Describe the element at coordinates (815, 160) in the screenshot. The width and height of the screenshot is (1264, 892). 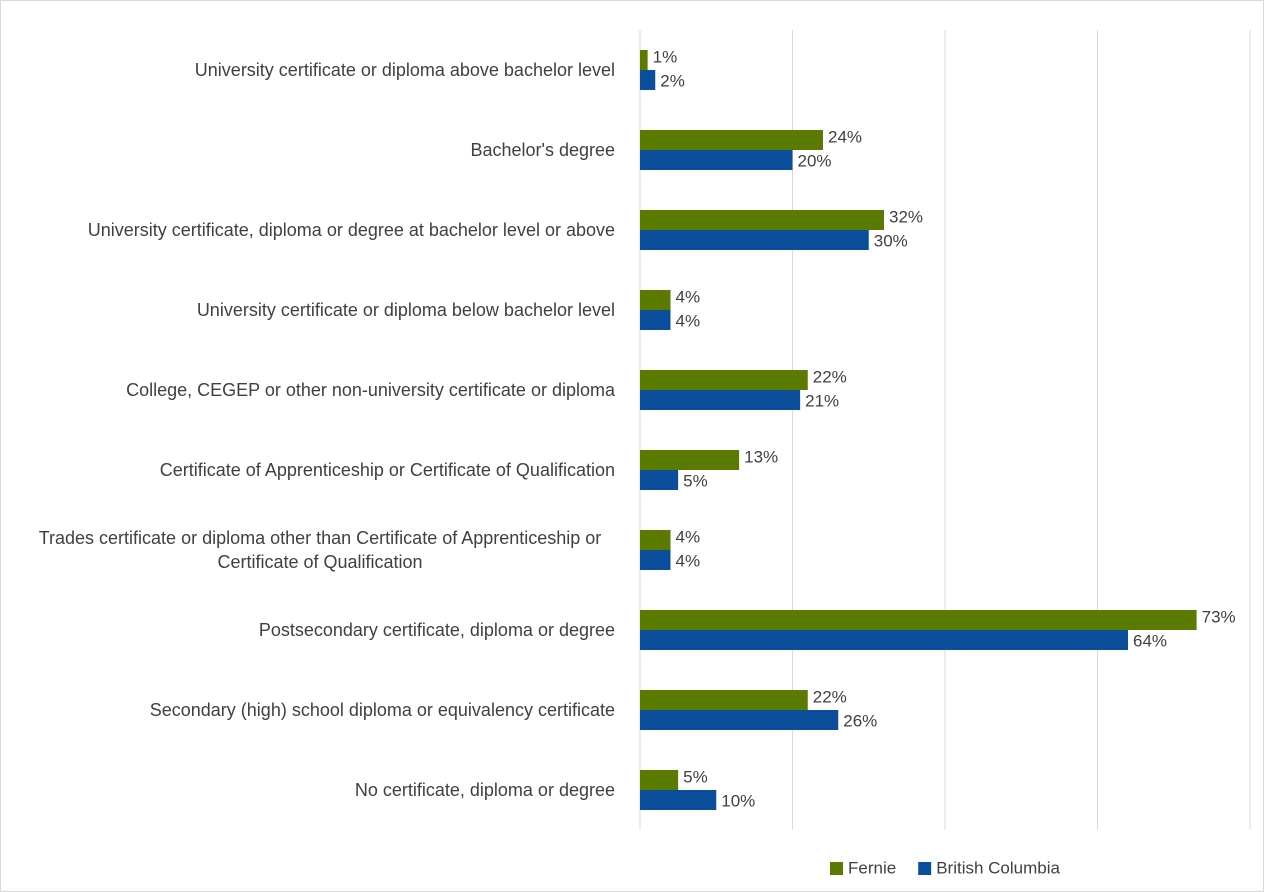
I see `data-label: 20%` at that location.